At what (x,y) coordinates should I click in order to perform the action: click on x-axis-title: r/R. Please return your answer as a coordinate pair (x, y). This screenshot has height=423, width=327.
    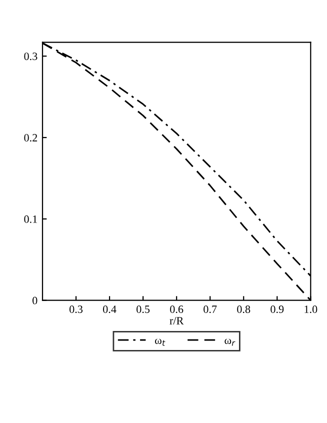
    Looking at the image, I should click on (177, 320).